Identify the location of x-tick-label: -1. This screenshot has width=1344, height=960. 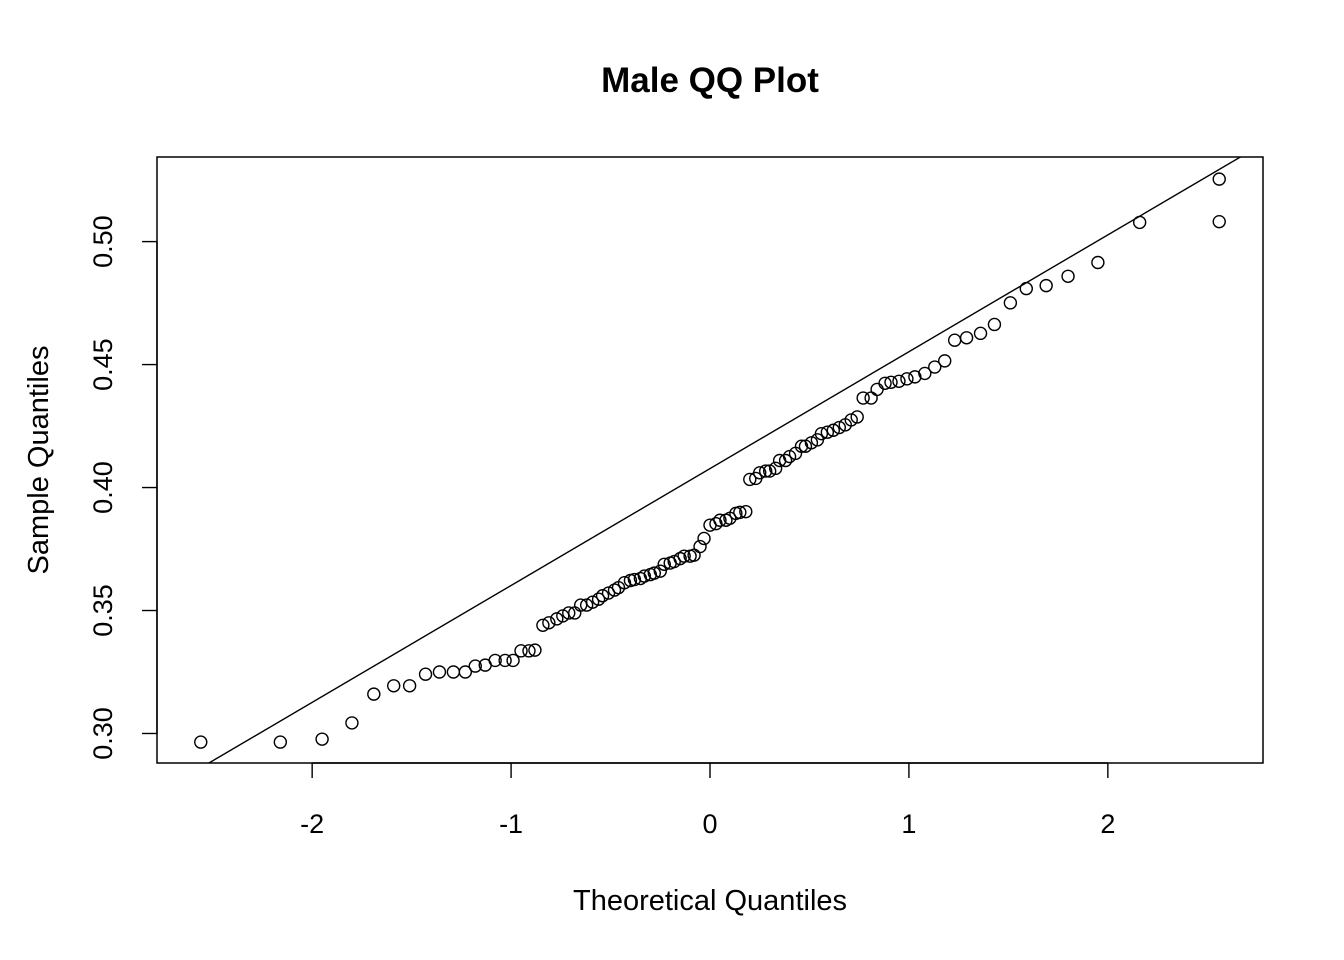
(511, 824).